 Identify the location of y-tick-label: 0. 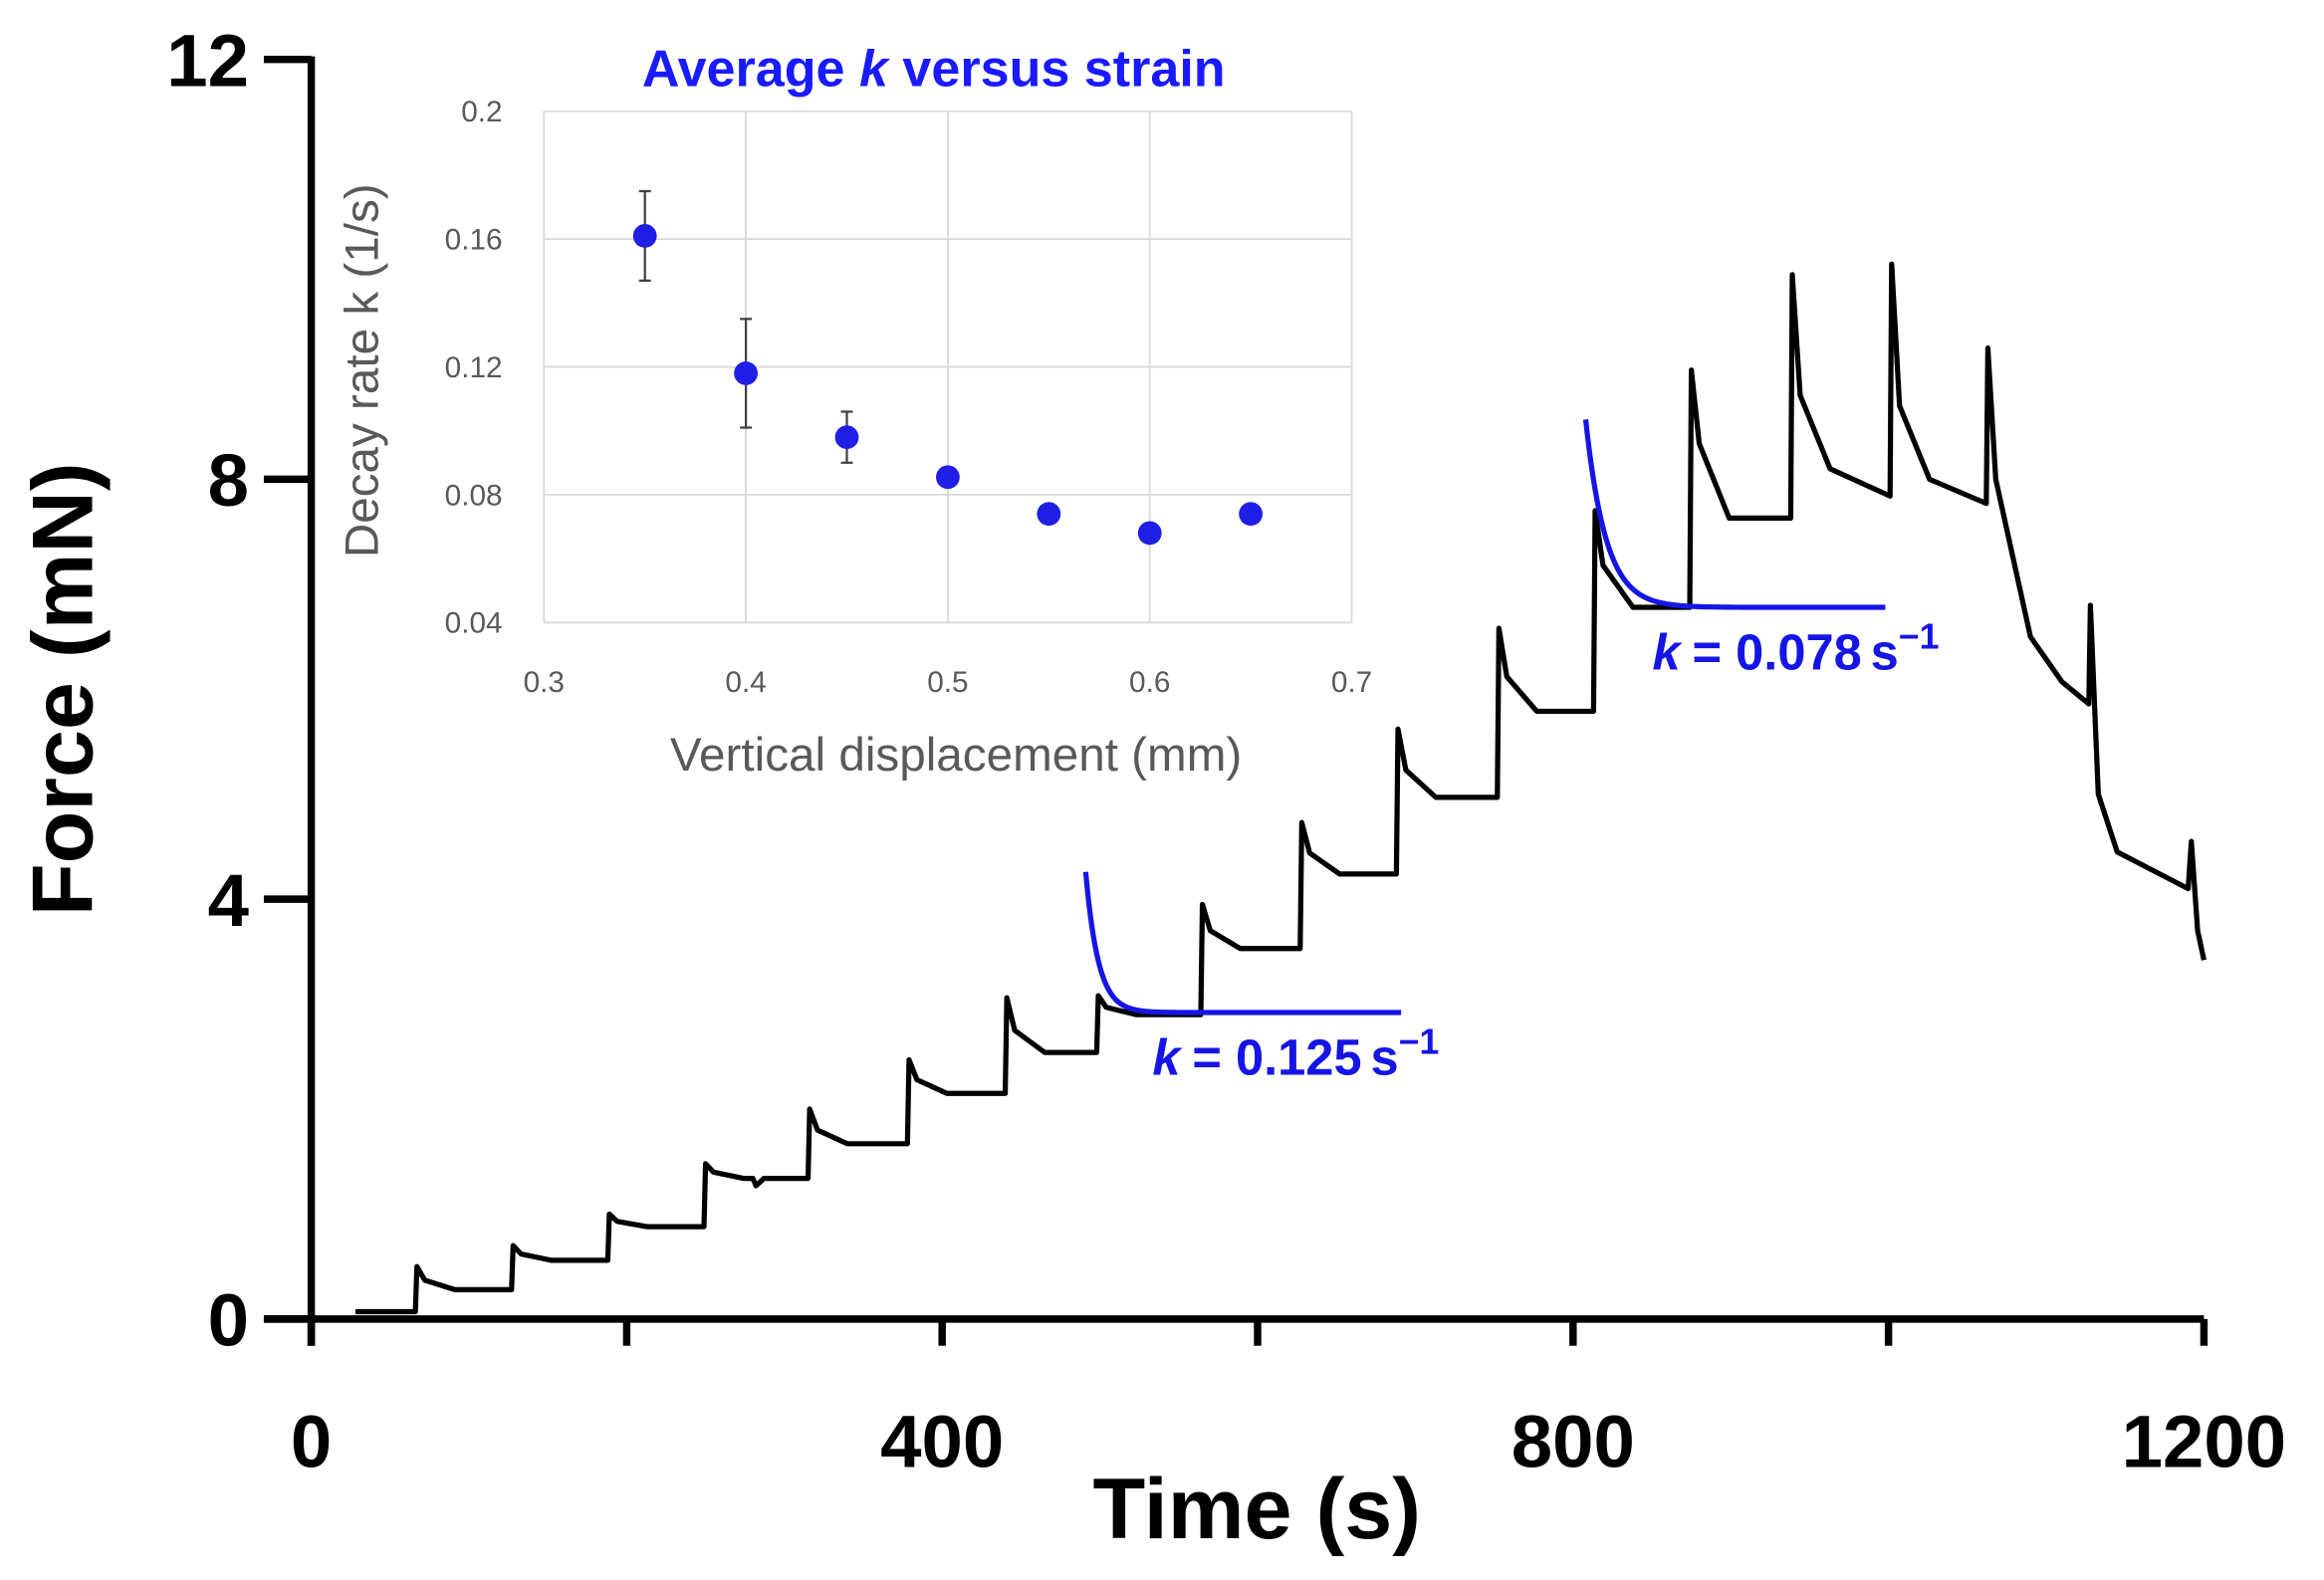
(228, 1320).